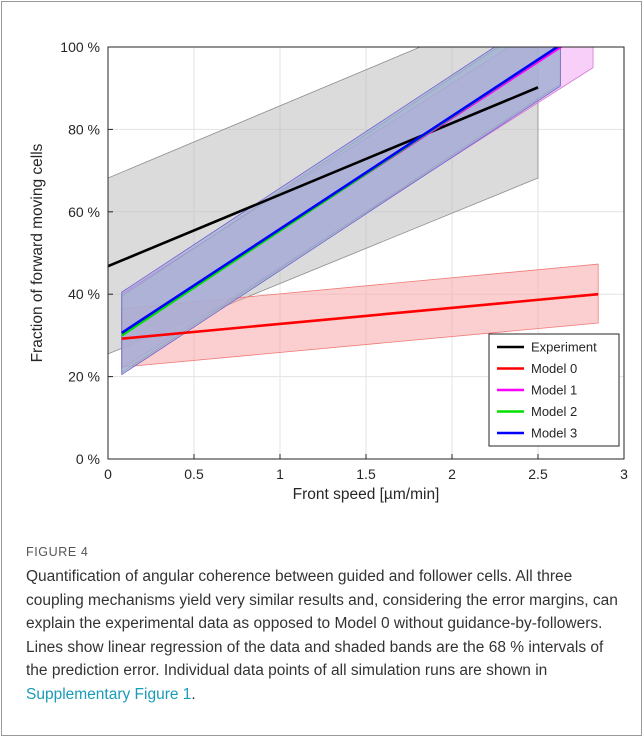  What do you see at coordinates (108, 474) in the screenshot?
I see `x-tick-label: 0` at bounding box center [108, 474].